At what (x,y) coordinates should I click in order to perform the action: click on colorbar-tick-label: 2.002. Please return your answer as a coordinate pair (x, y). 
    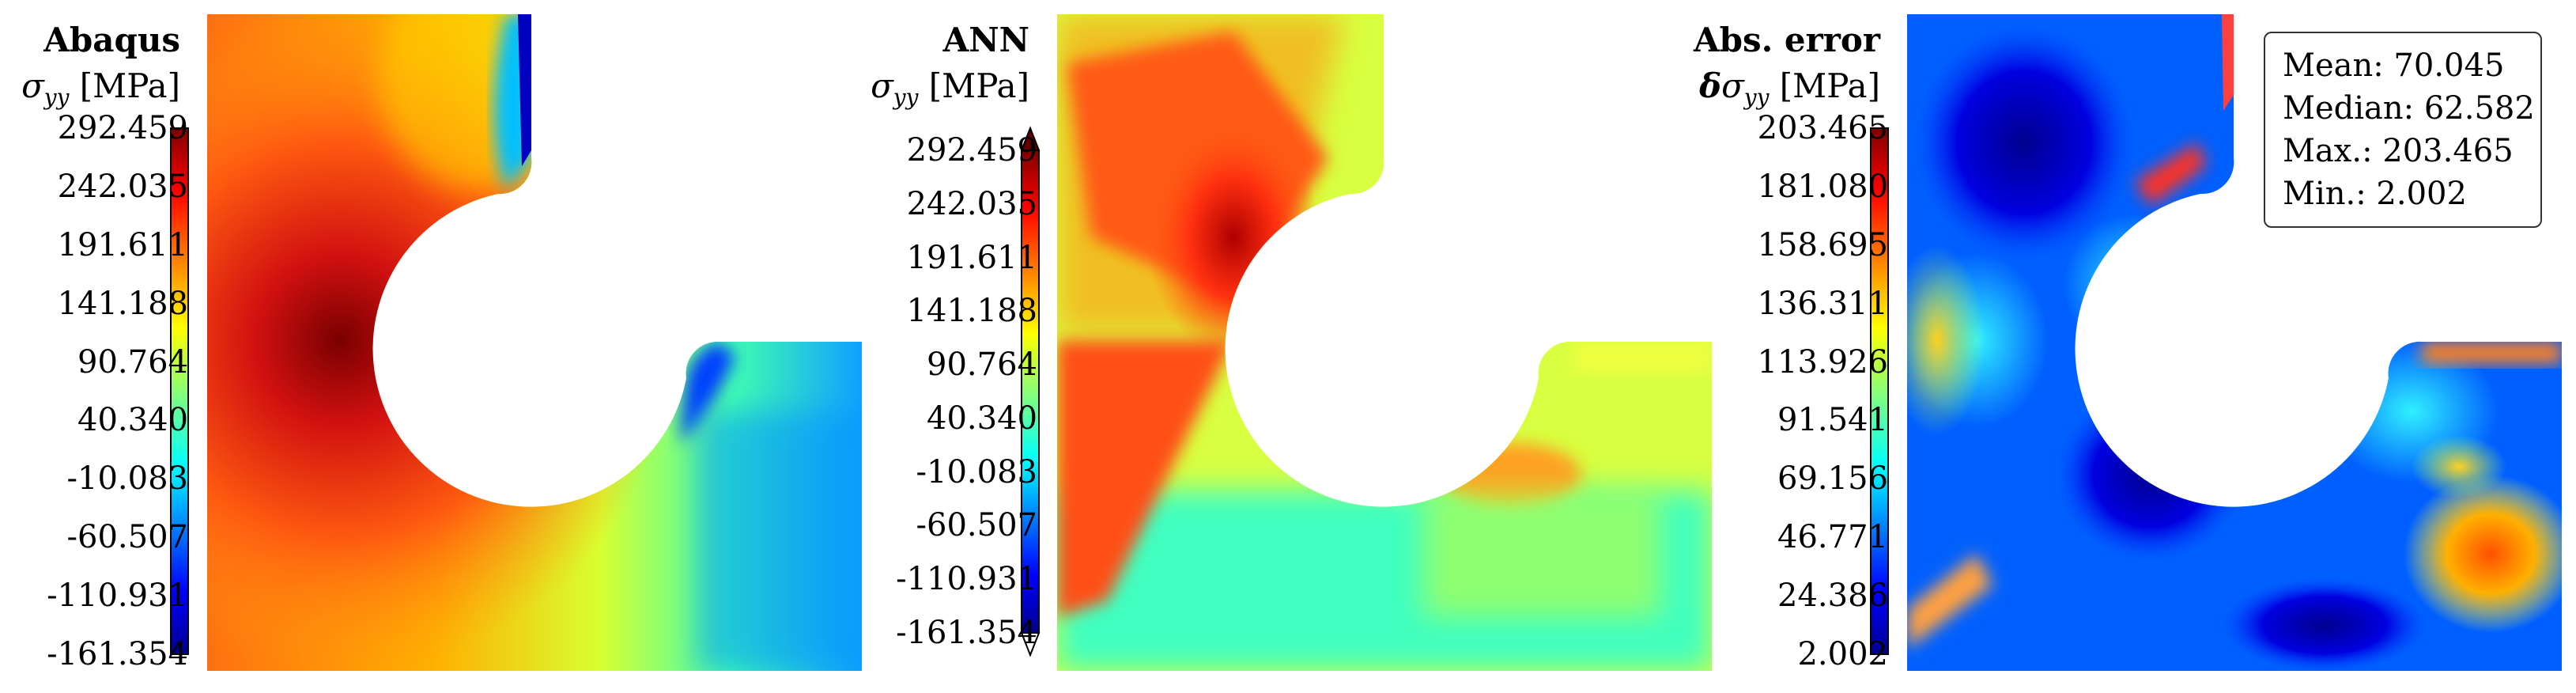
    Looking at the image, I should click on (1842, 654).